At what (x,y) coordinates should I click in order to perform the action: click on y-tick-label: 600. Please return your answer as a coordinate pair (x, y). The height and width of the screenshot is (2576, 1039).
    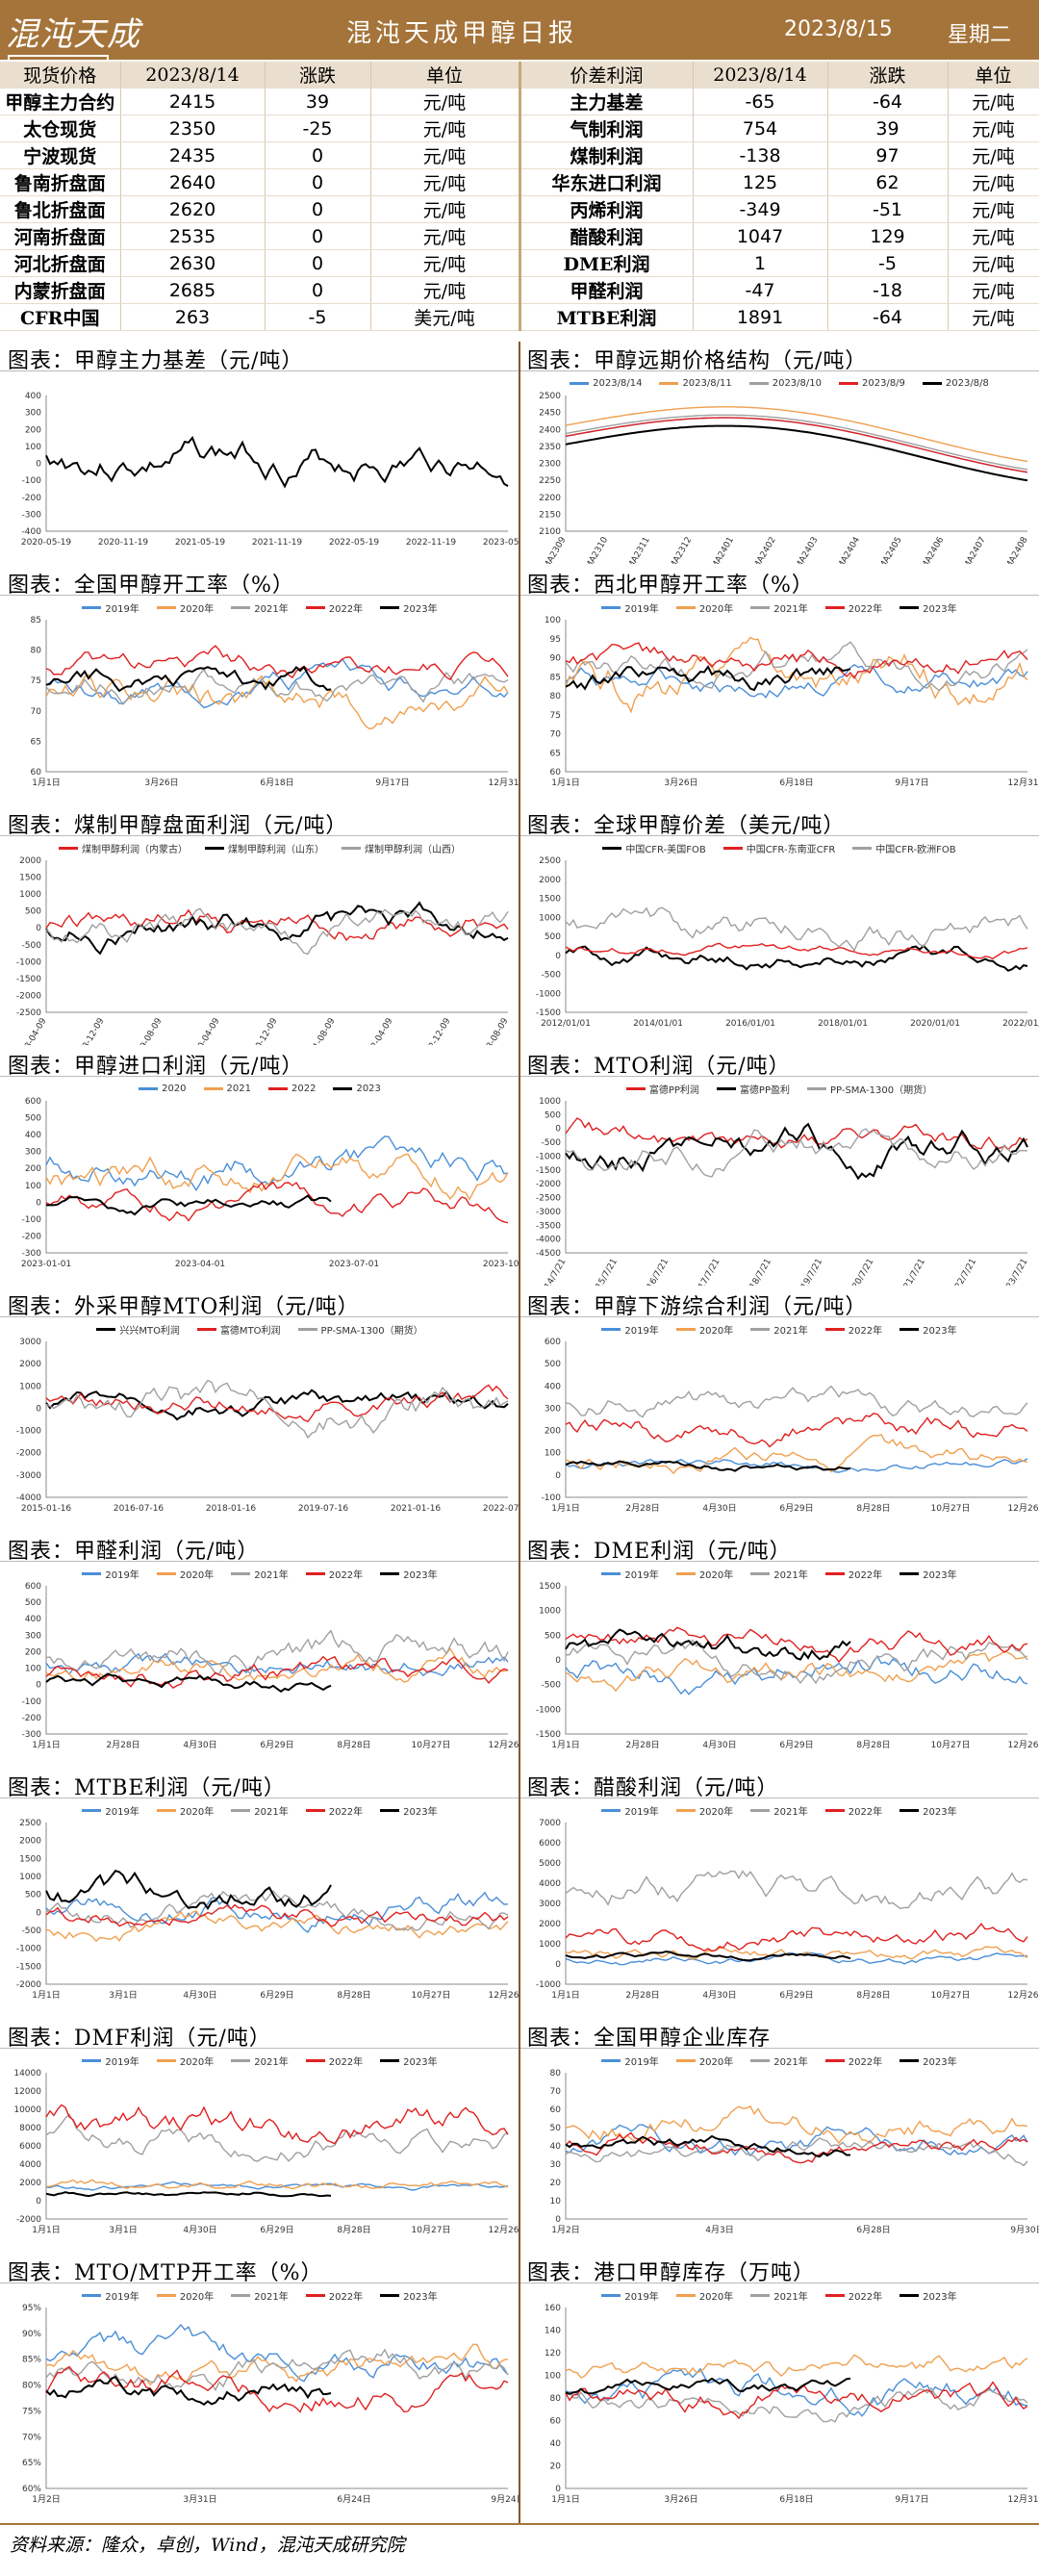
    Looking at the image, I should click on (33, 1102).